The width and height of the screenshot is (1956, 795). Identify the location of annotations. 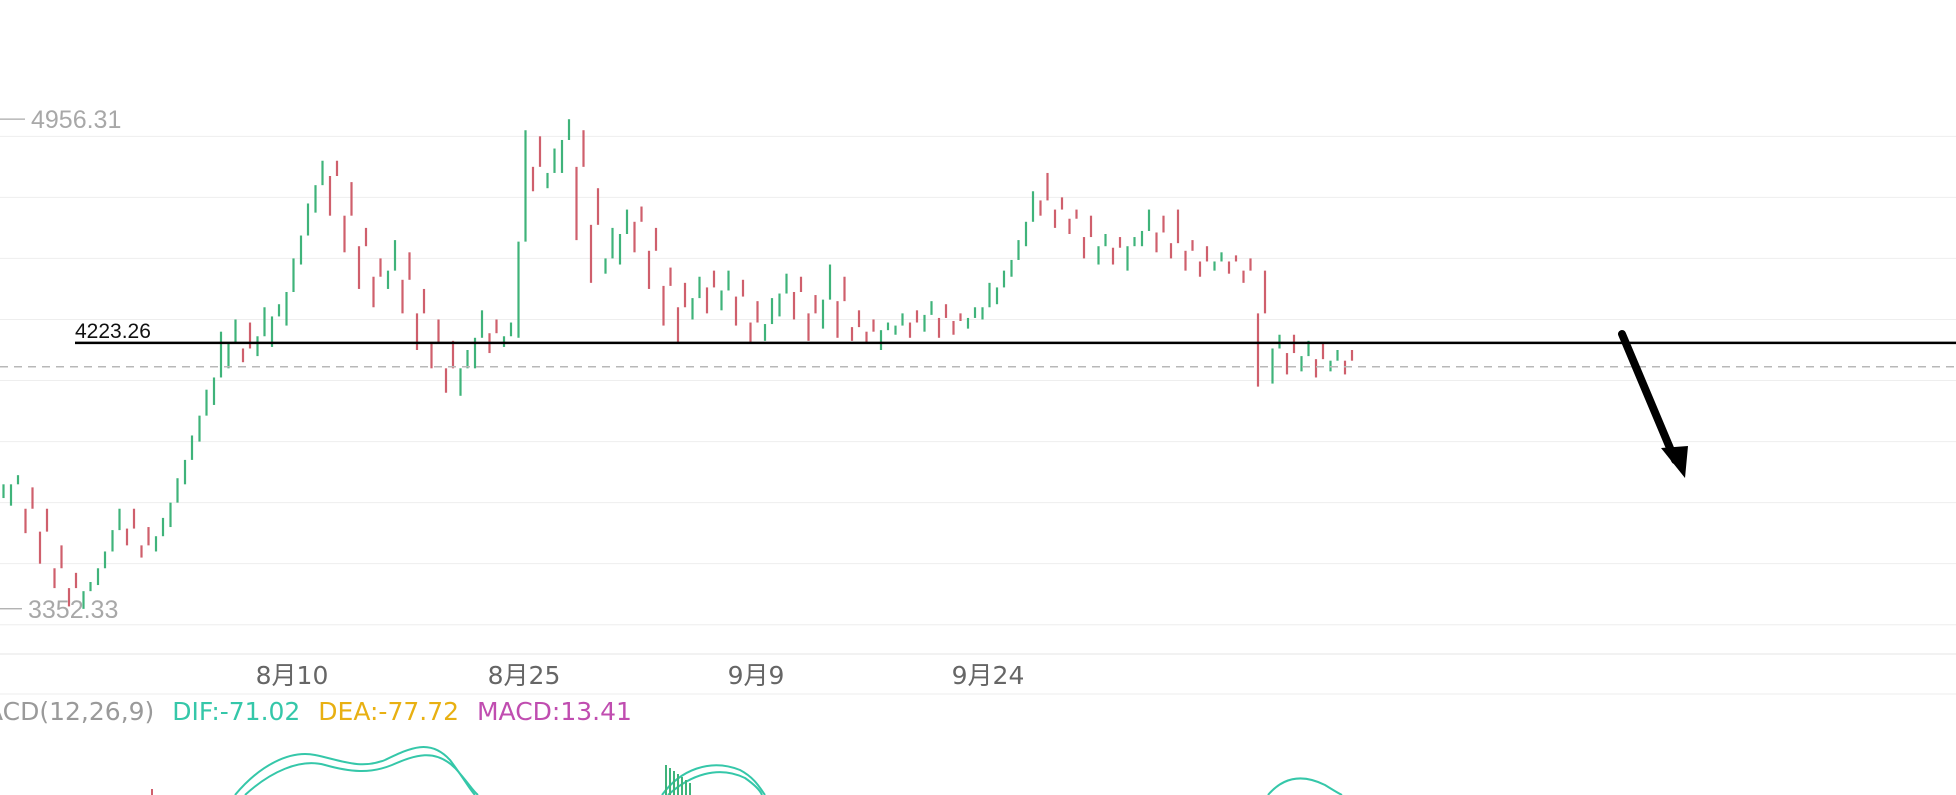
(1653, 404).